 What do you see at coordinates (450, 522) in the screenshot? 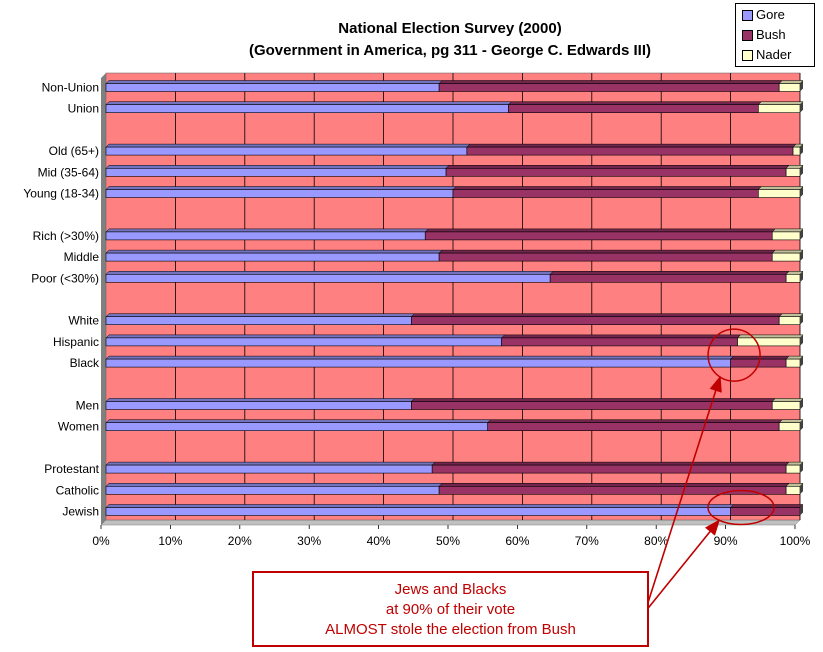
I see `plot-floor` at bounding box center [450, 522].